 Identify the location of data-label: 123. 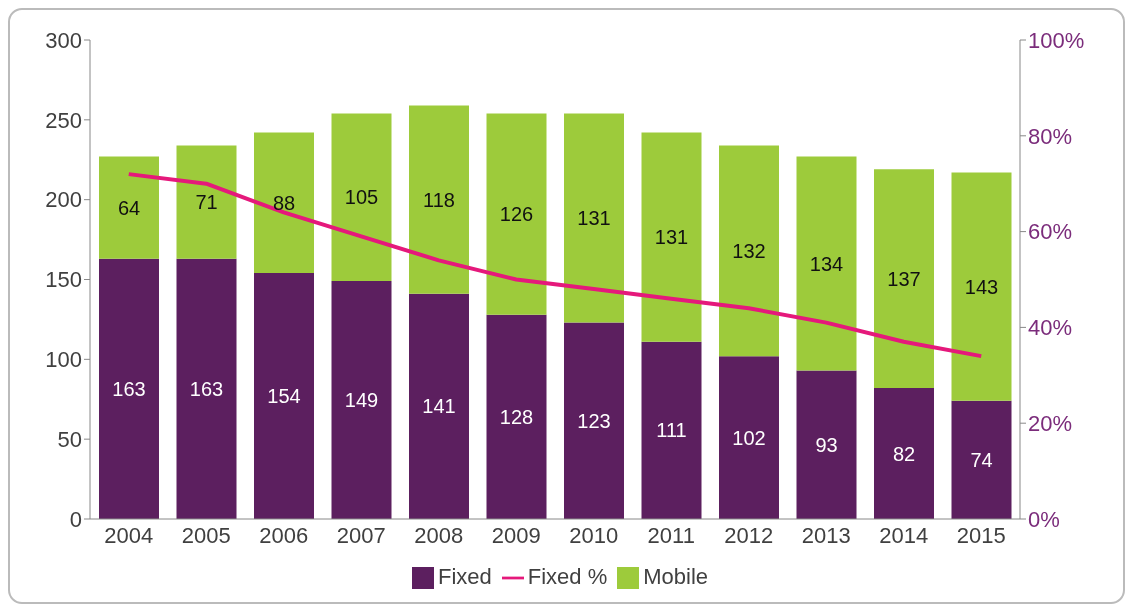
(594, 420).